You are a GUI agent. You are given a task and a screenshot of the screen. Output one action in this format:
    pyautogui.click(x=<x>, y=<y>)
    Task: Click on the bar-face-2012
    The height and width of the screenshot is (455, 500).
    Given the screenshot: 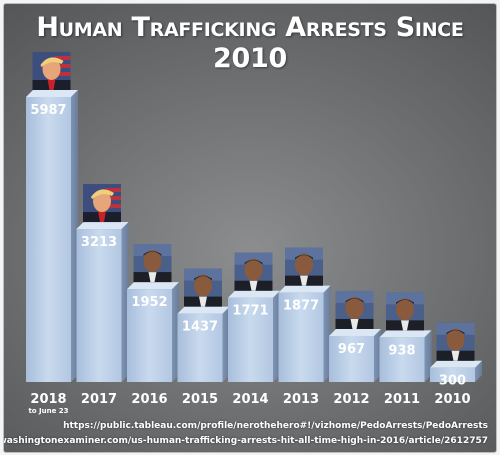 What is the action you would take?
    pyautogui.click(x=351, y=358)
    